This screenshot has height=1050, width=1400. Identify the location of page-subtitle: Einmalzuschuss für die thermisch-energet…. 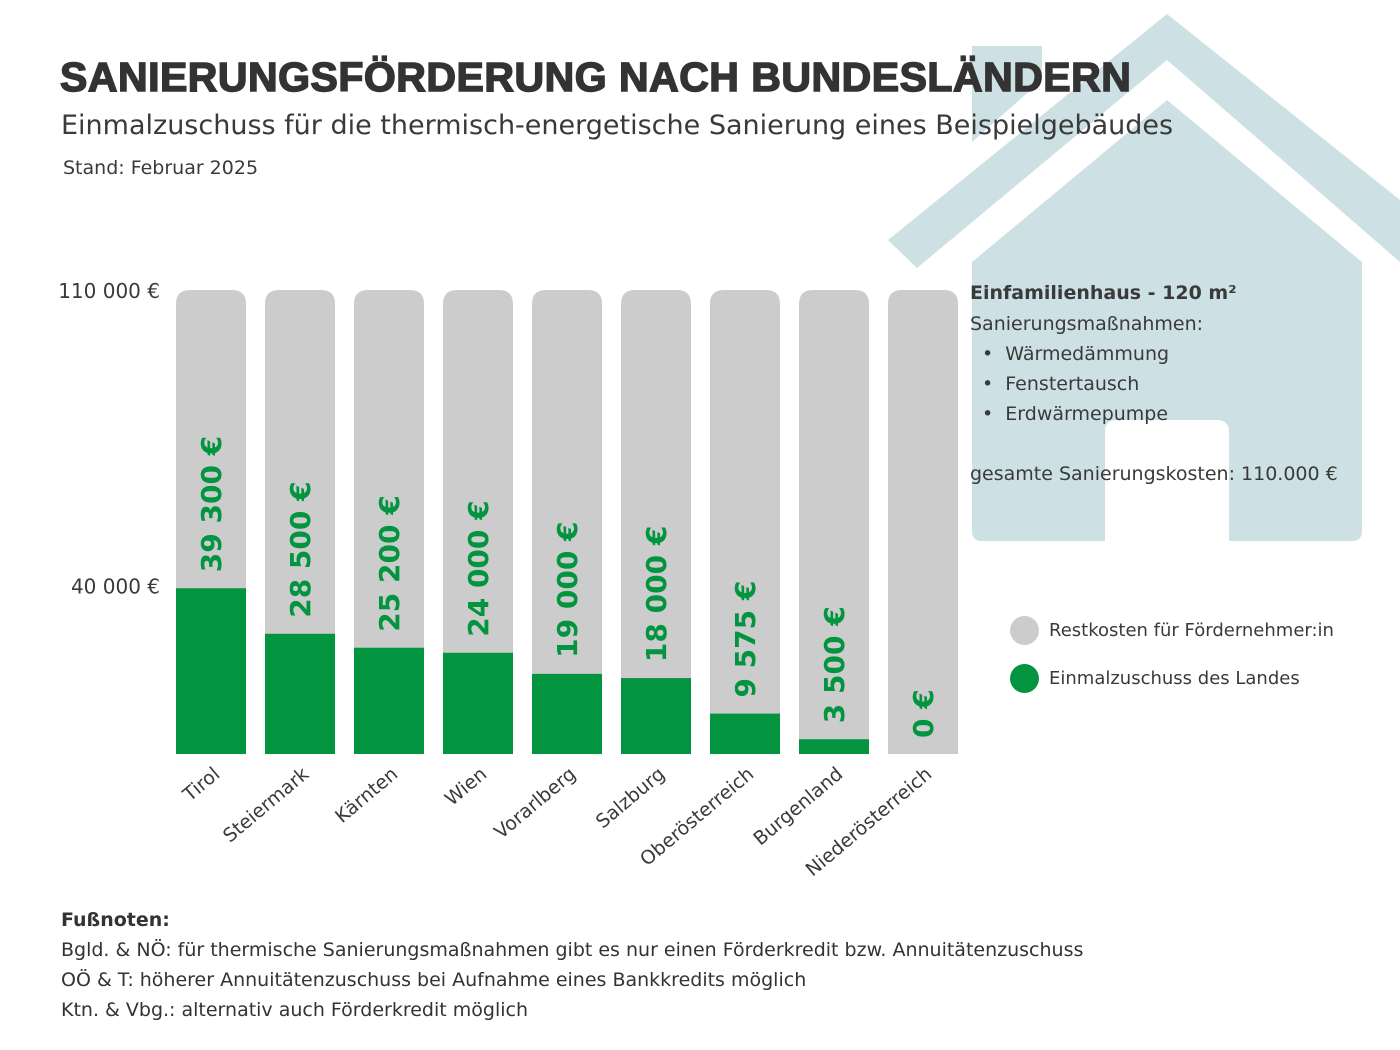
(617, 125).